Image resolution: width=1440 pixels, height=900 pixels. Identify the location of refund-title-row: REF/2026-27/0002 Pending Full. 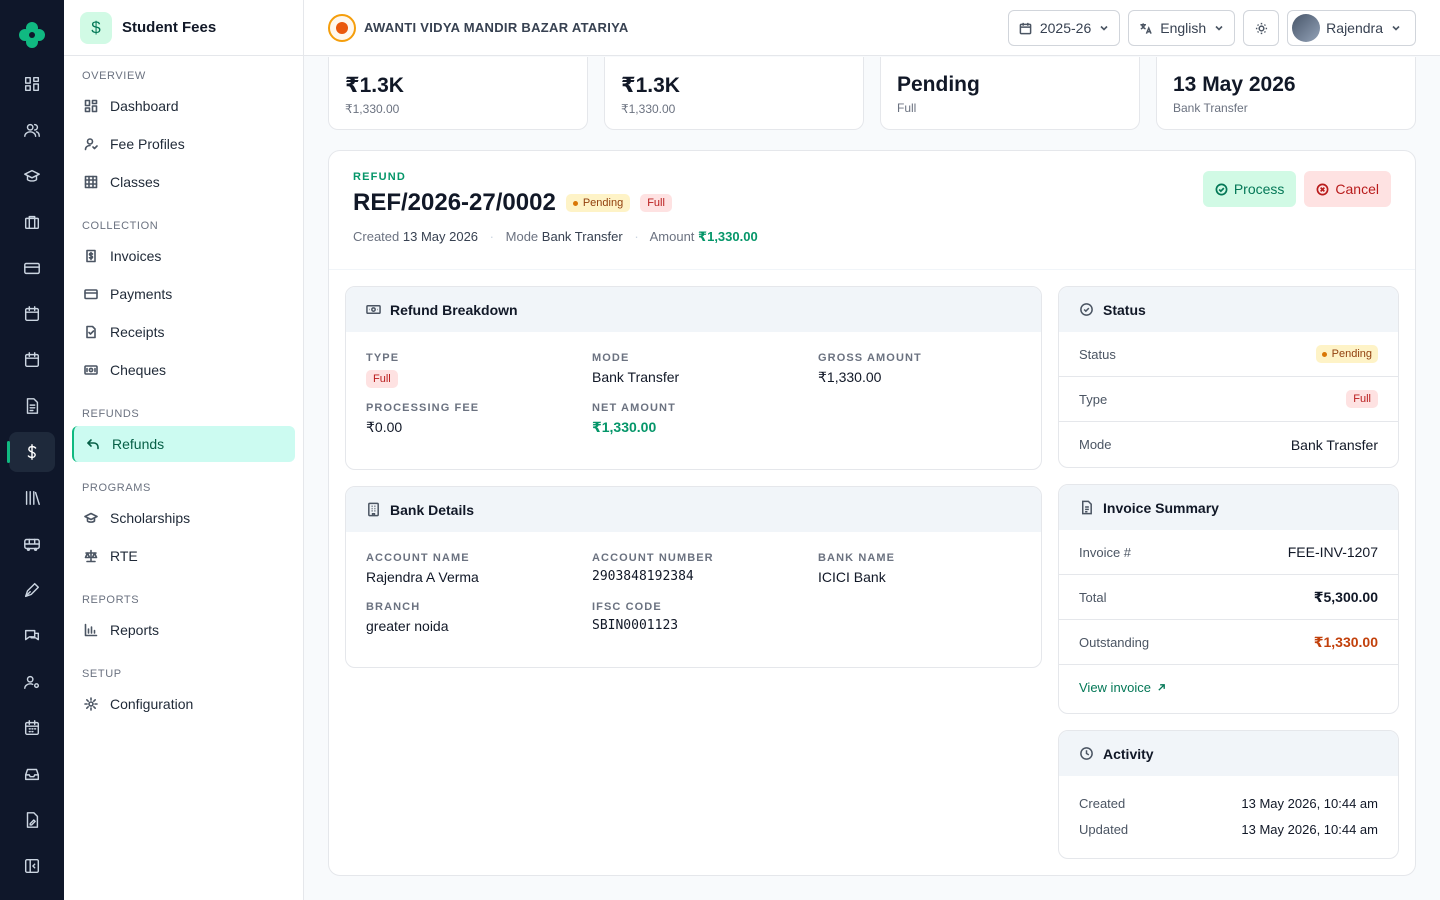
(872, 203).